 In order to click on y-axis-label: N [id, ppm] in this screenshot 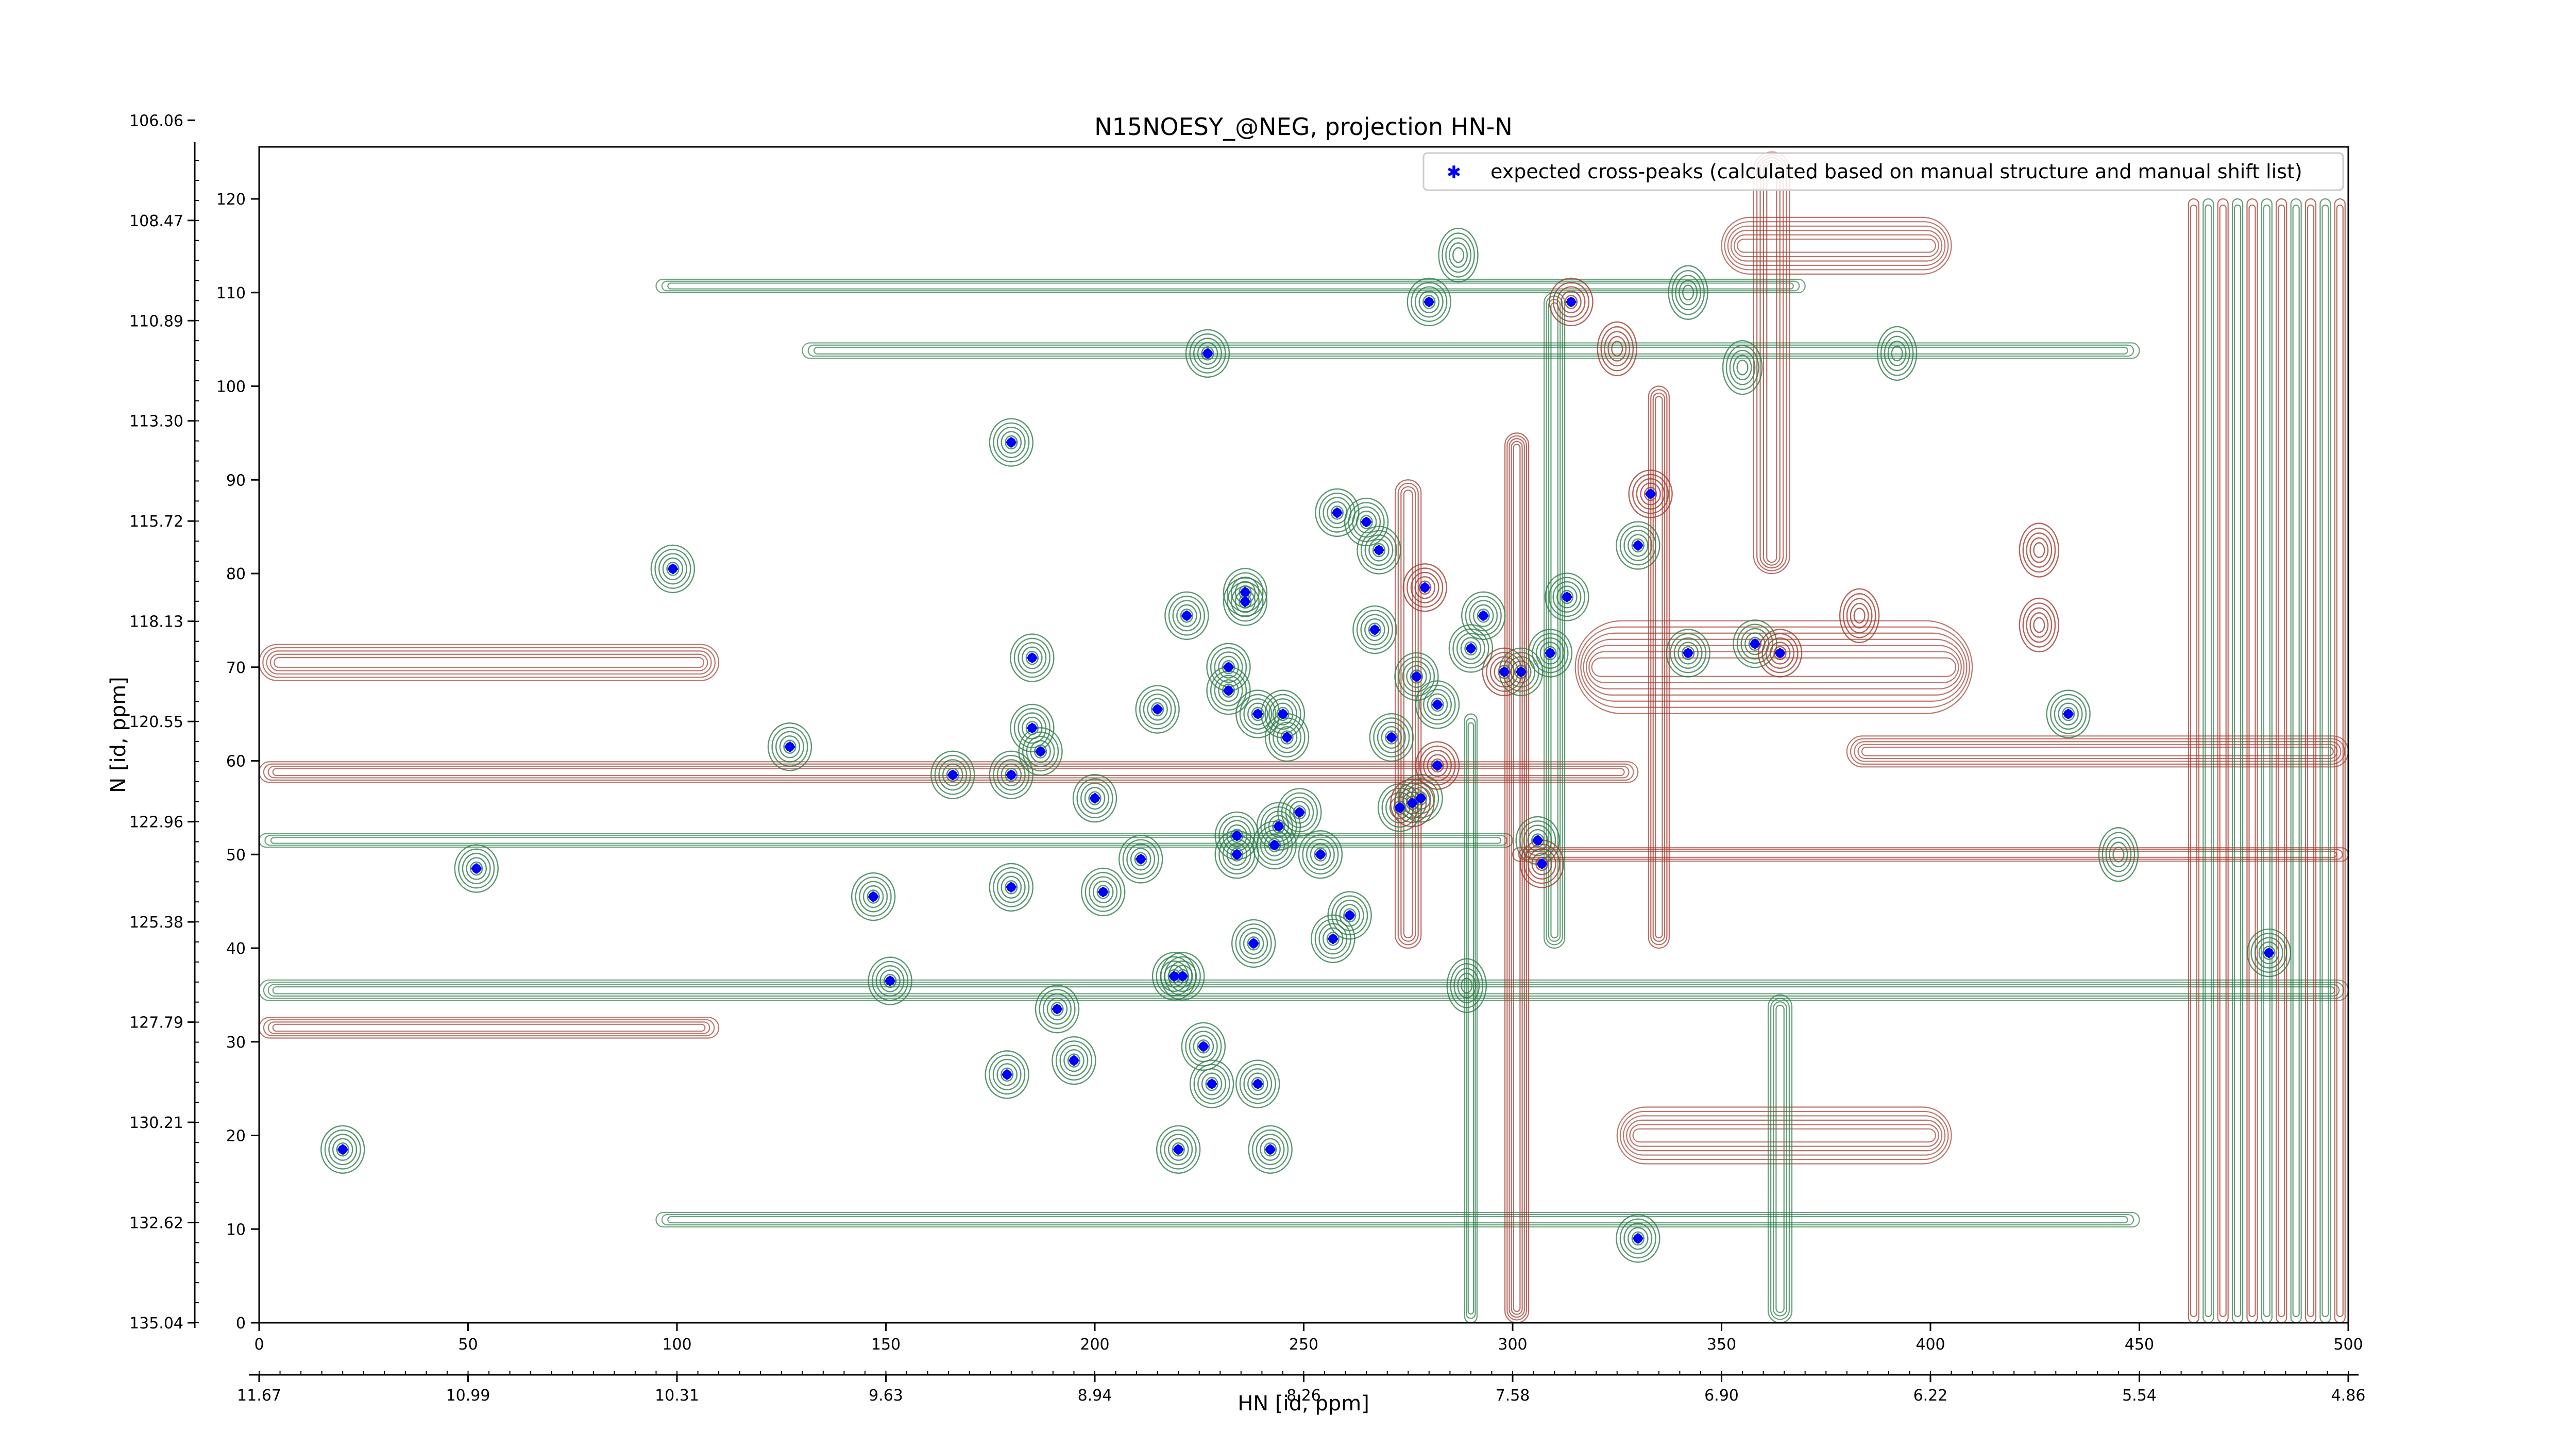, I will do `click(118, 735)`.